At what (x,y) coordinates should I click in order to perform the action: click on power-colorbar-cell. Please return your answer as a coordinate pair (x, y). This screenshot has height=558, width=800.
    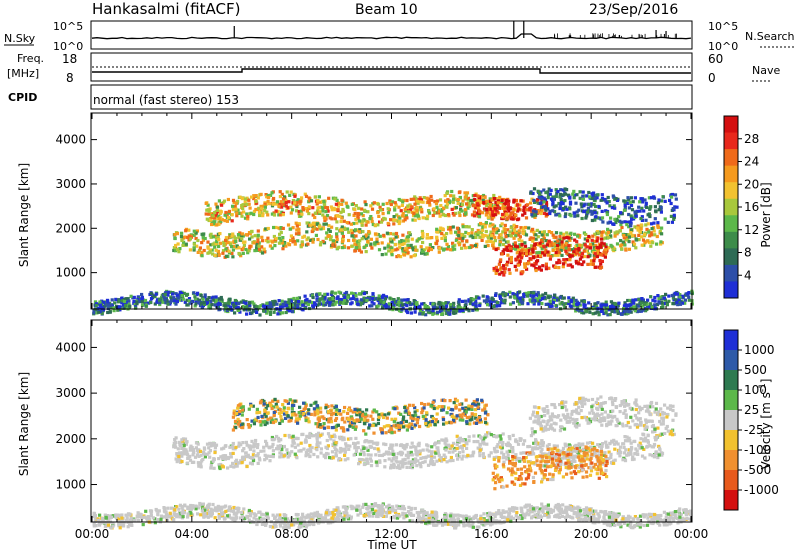
    Looking at the image, I should click on (731, 273).